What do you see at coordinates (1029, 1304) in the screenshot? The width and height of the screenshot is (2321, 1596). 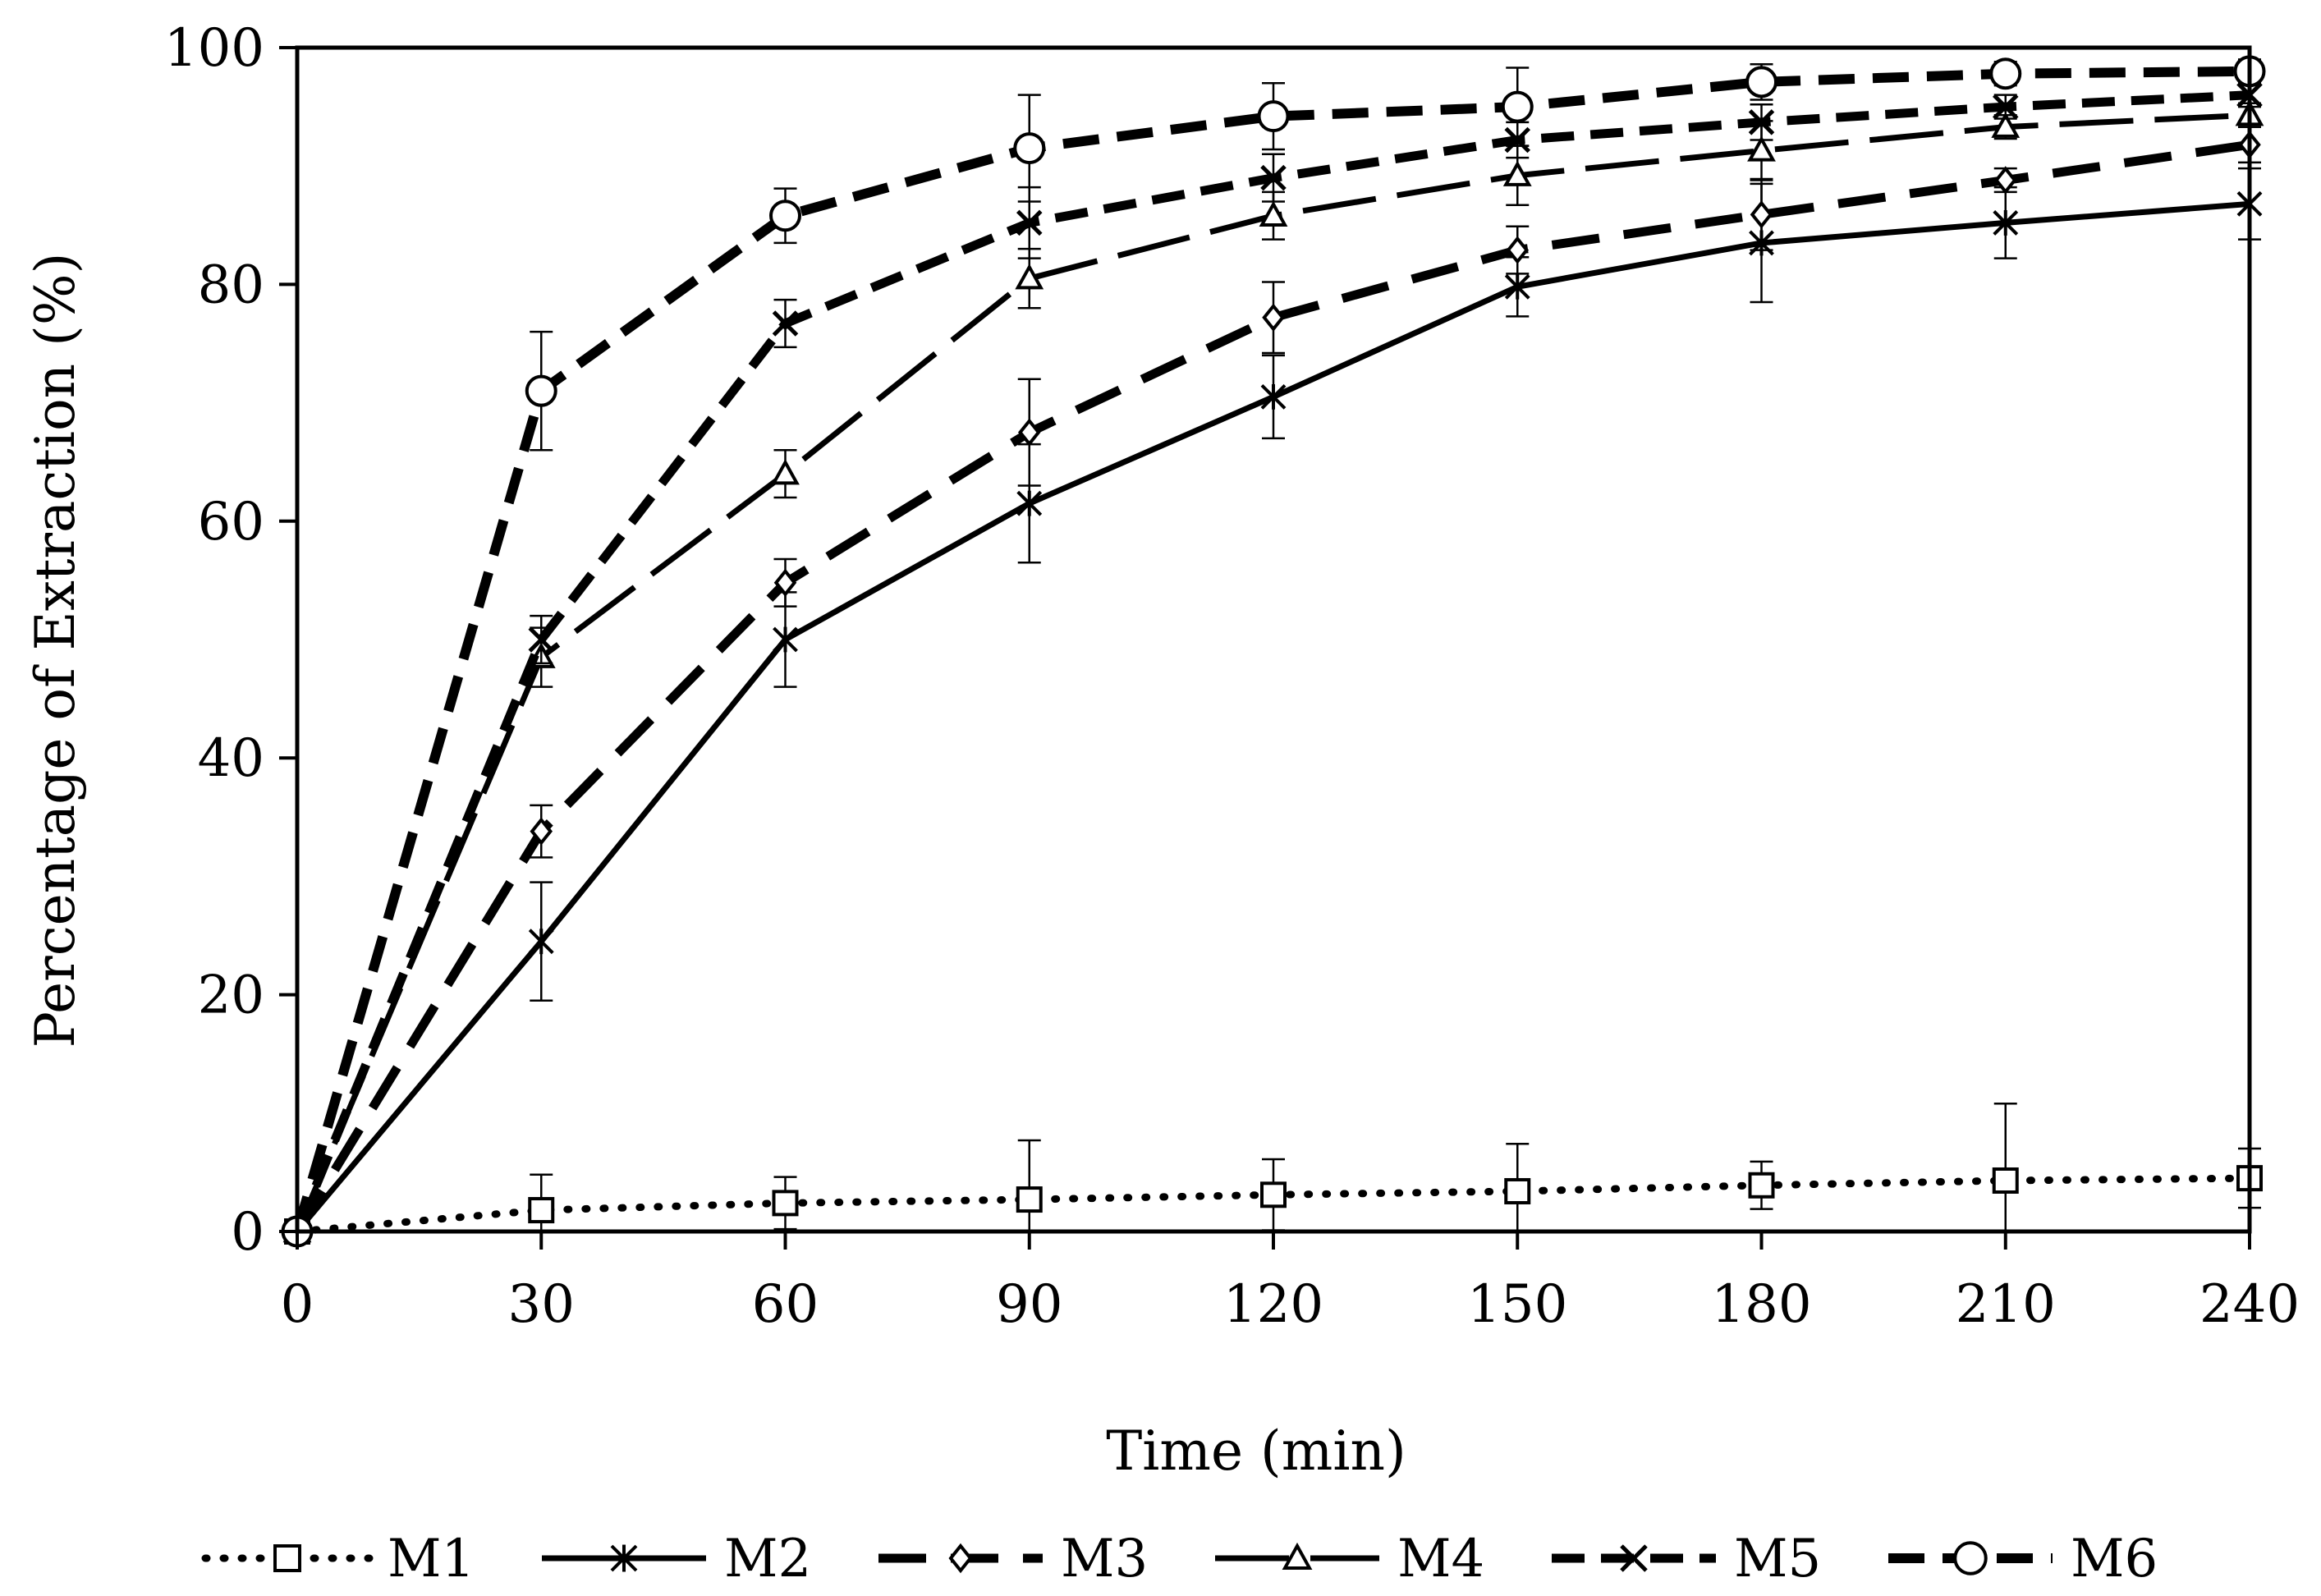 I see `x-tick-label: 90` at bounding box center [1029, 1304].